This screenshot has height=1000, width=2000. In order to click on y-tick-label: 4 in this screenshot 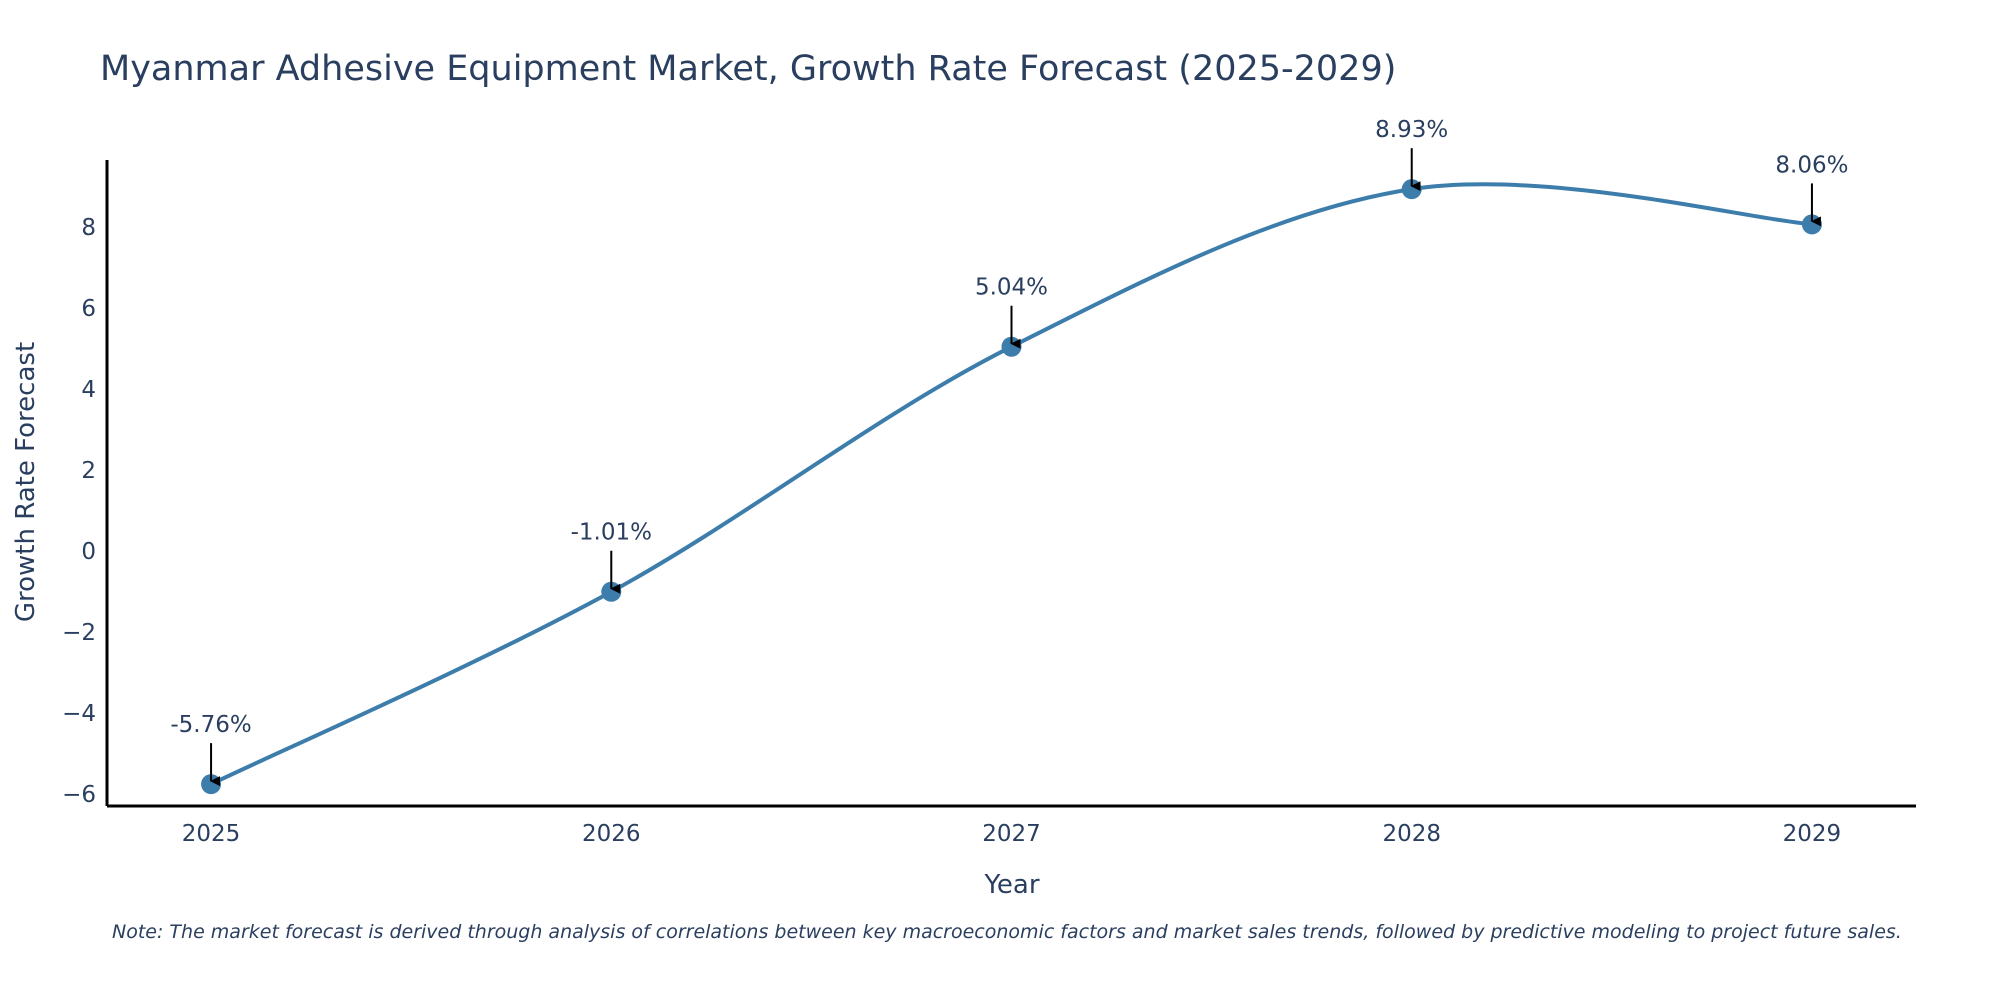, I will do `click(88, 390)`.